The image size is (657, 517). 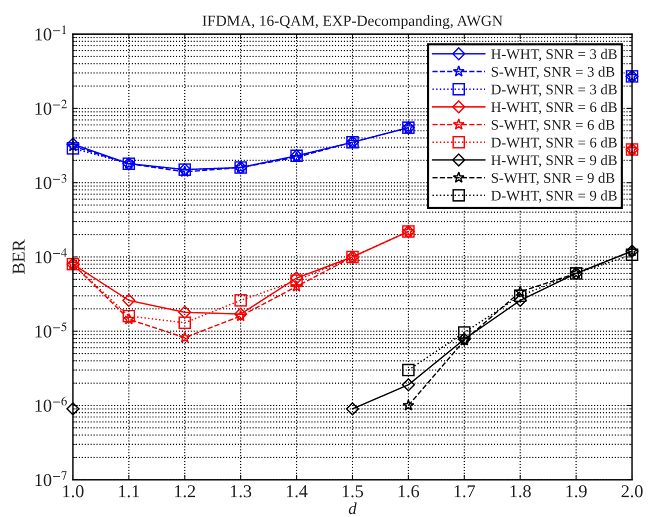 I want to click on chart-title: IFDMA, 16-QAM, EXP-Decompanding, AWGN, so click(x=352, y=22).